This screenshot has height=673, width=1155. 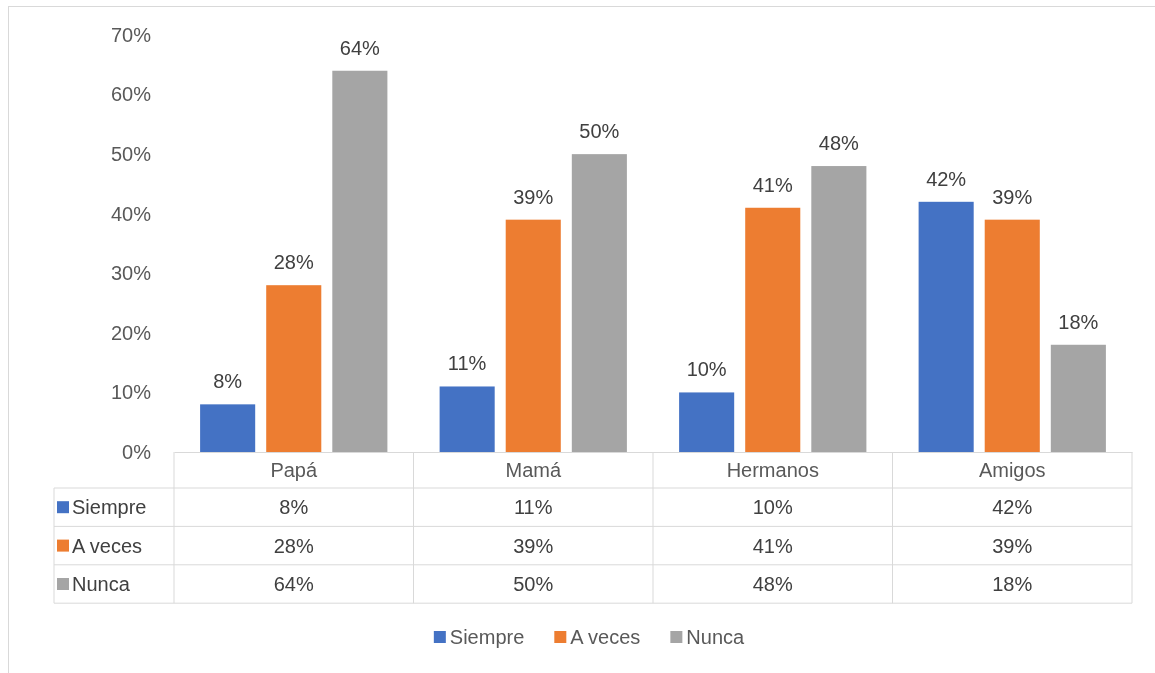 What do you see at coordinates (467, 363) in the screenshot?
I see `text: 11%` at bounding box center [467, 363].